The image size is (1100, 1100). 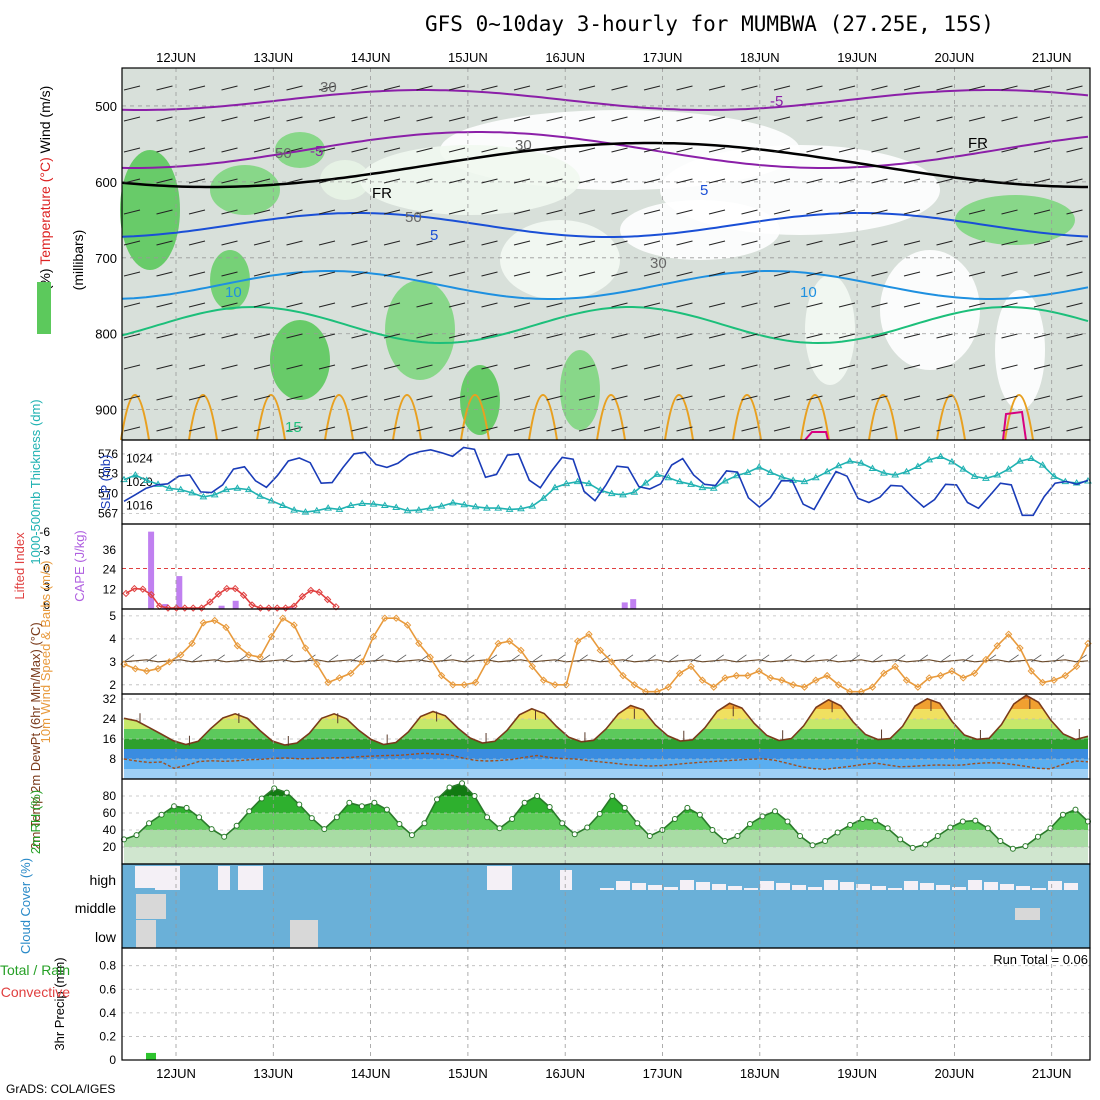 I want to click on rh-tick-20: 20, so click(x=110, y=847).